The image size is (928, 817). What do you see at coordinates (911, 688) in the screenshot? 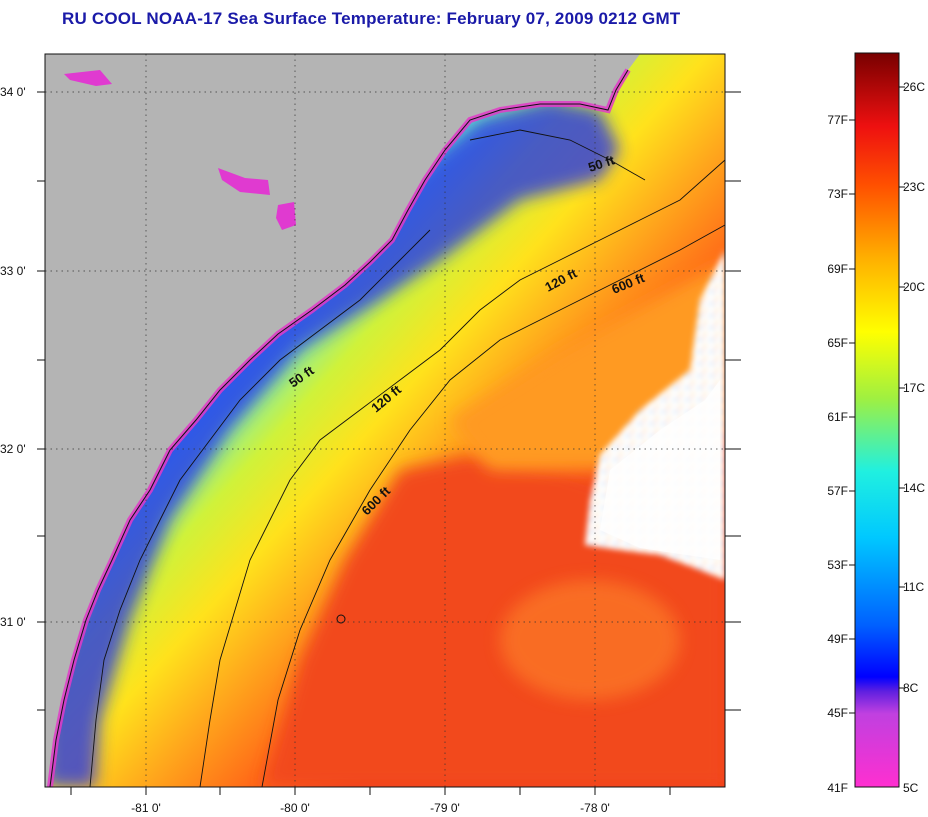
I see `colorbar-c-label: 8C` at bounding box center [911, 688].